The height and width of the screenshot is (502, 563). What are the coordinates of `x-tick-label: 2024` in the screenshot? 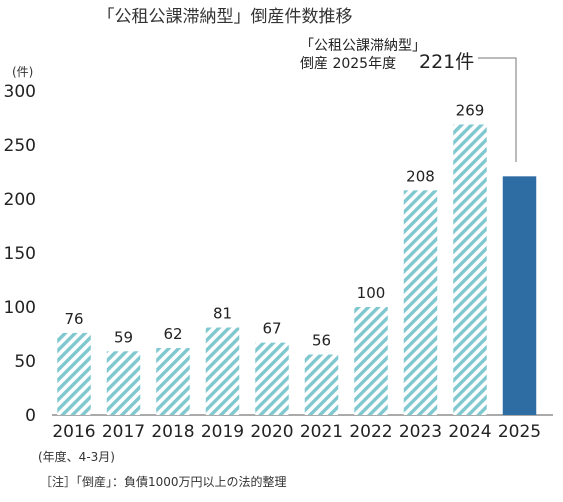 It's located at (469, 432).